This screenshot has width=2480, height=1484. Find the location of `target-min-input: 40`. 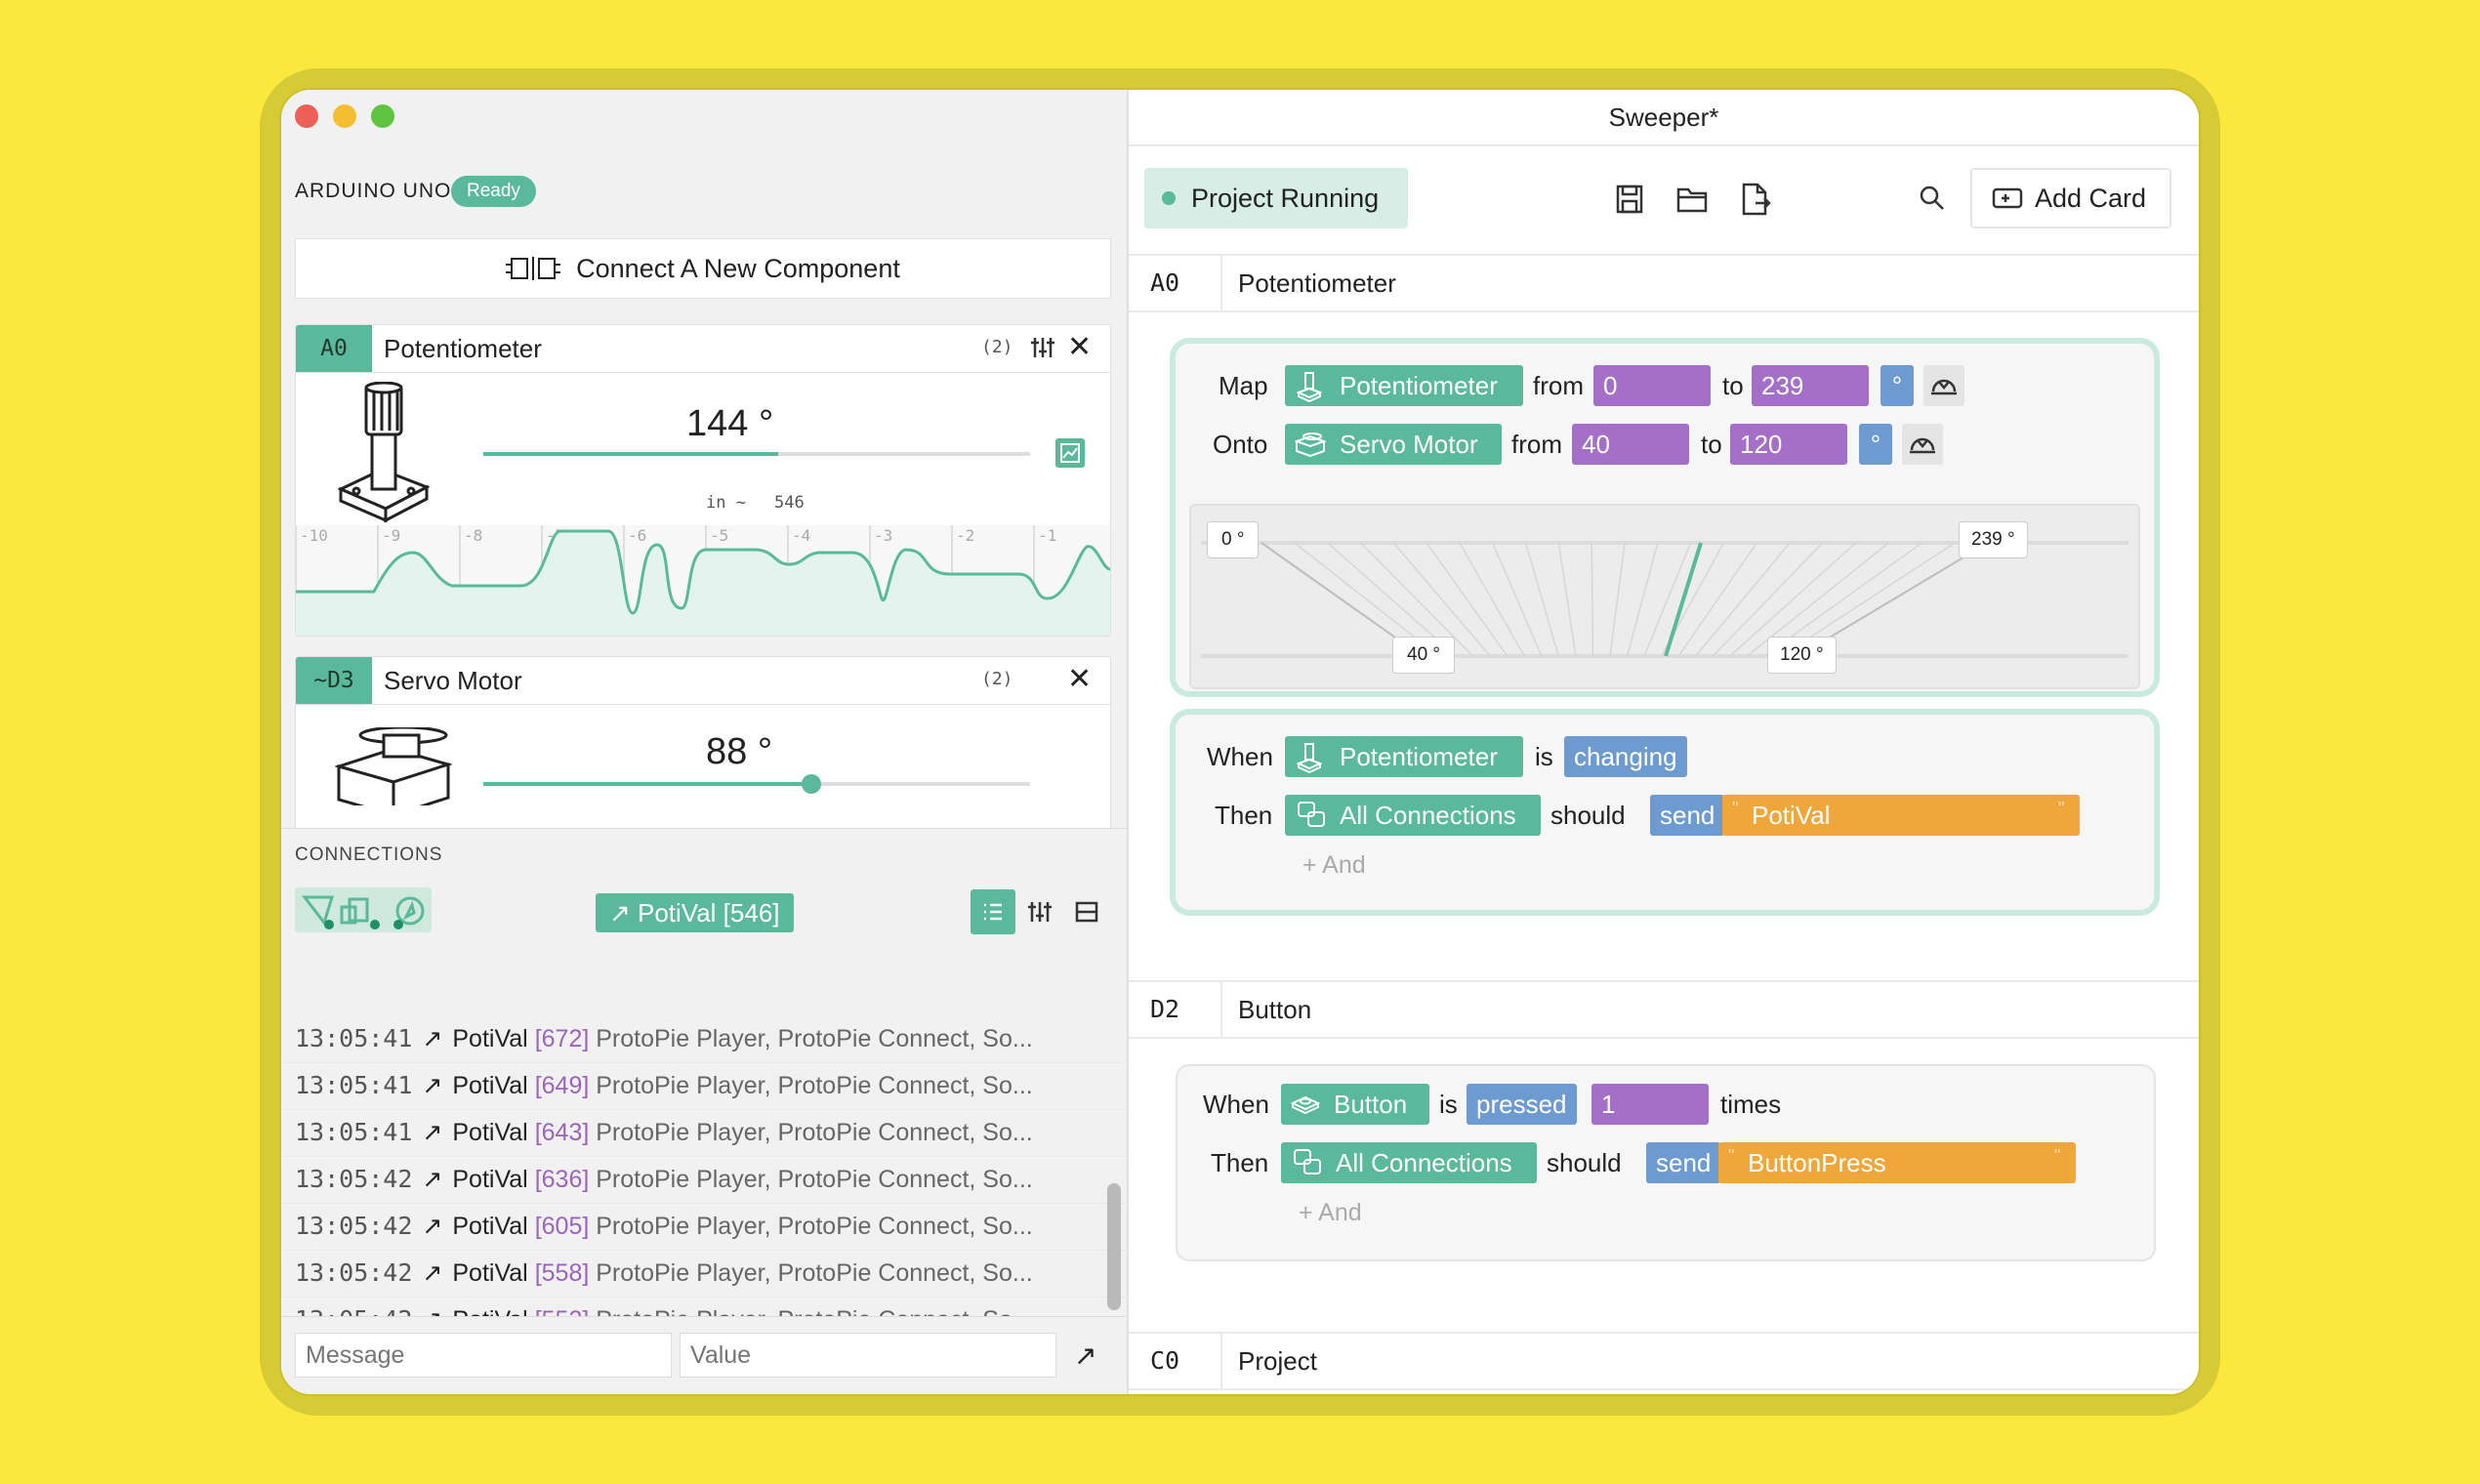

target-min-input: 40 is located at coordinates (1630, 445).